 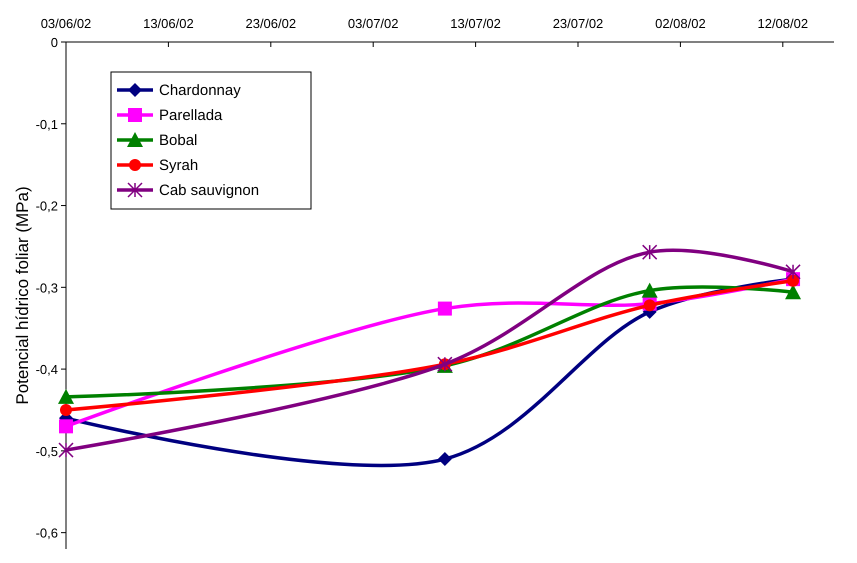 What do you see at coordinates (47, 370) in the screenshot?
I see `y-tick-label: -0,4` at bounding box center [47, 370].